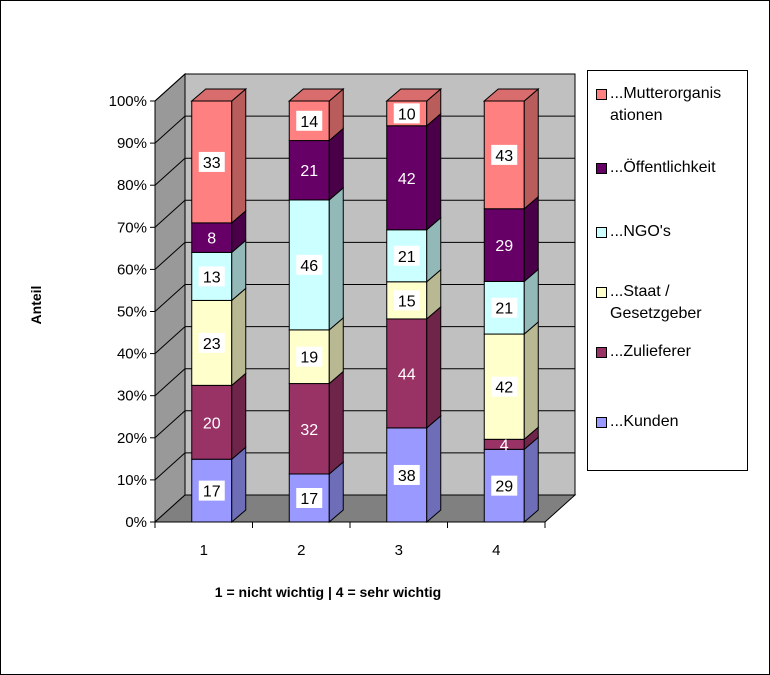  Describe the element at coordinates (407, 301) in the screenshot. I see `data-label: 15` at that location.